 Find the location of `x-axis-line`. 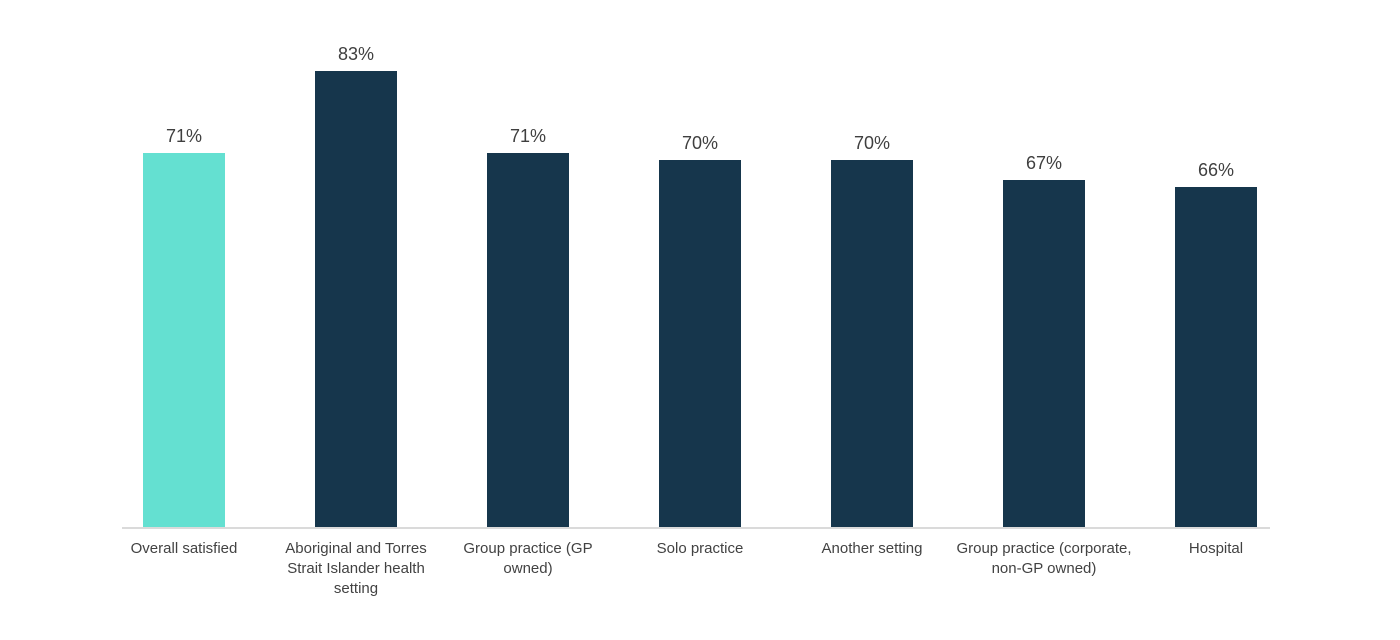

x-axis-line is located at coordinates (696, 528).